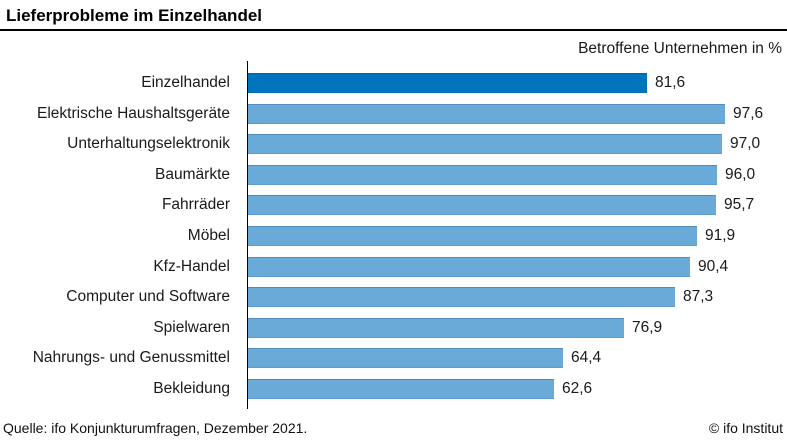 Image resolution: width=787 pixels, height=443 pixels. What do you see at coordinates (185, 83) in the screenshot?
I see `category-label: Einzelhandel` at bounding box center [185, 83].